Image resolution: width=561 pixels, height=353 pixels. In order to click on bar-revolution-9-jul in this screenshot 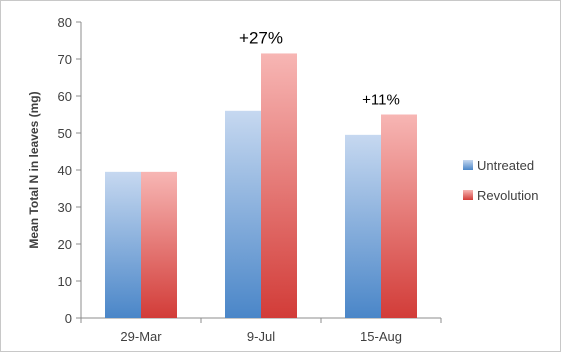, I will do `click(279, 185)`.